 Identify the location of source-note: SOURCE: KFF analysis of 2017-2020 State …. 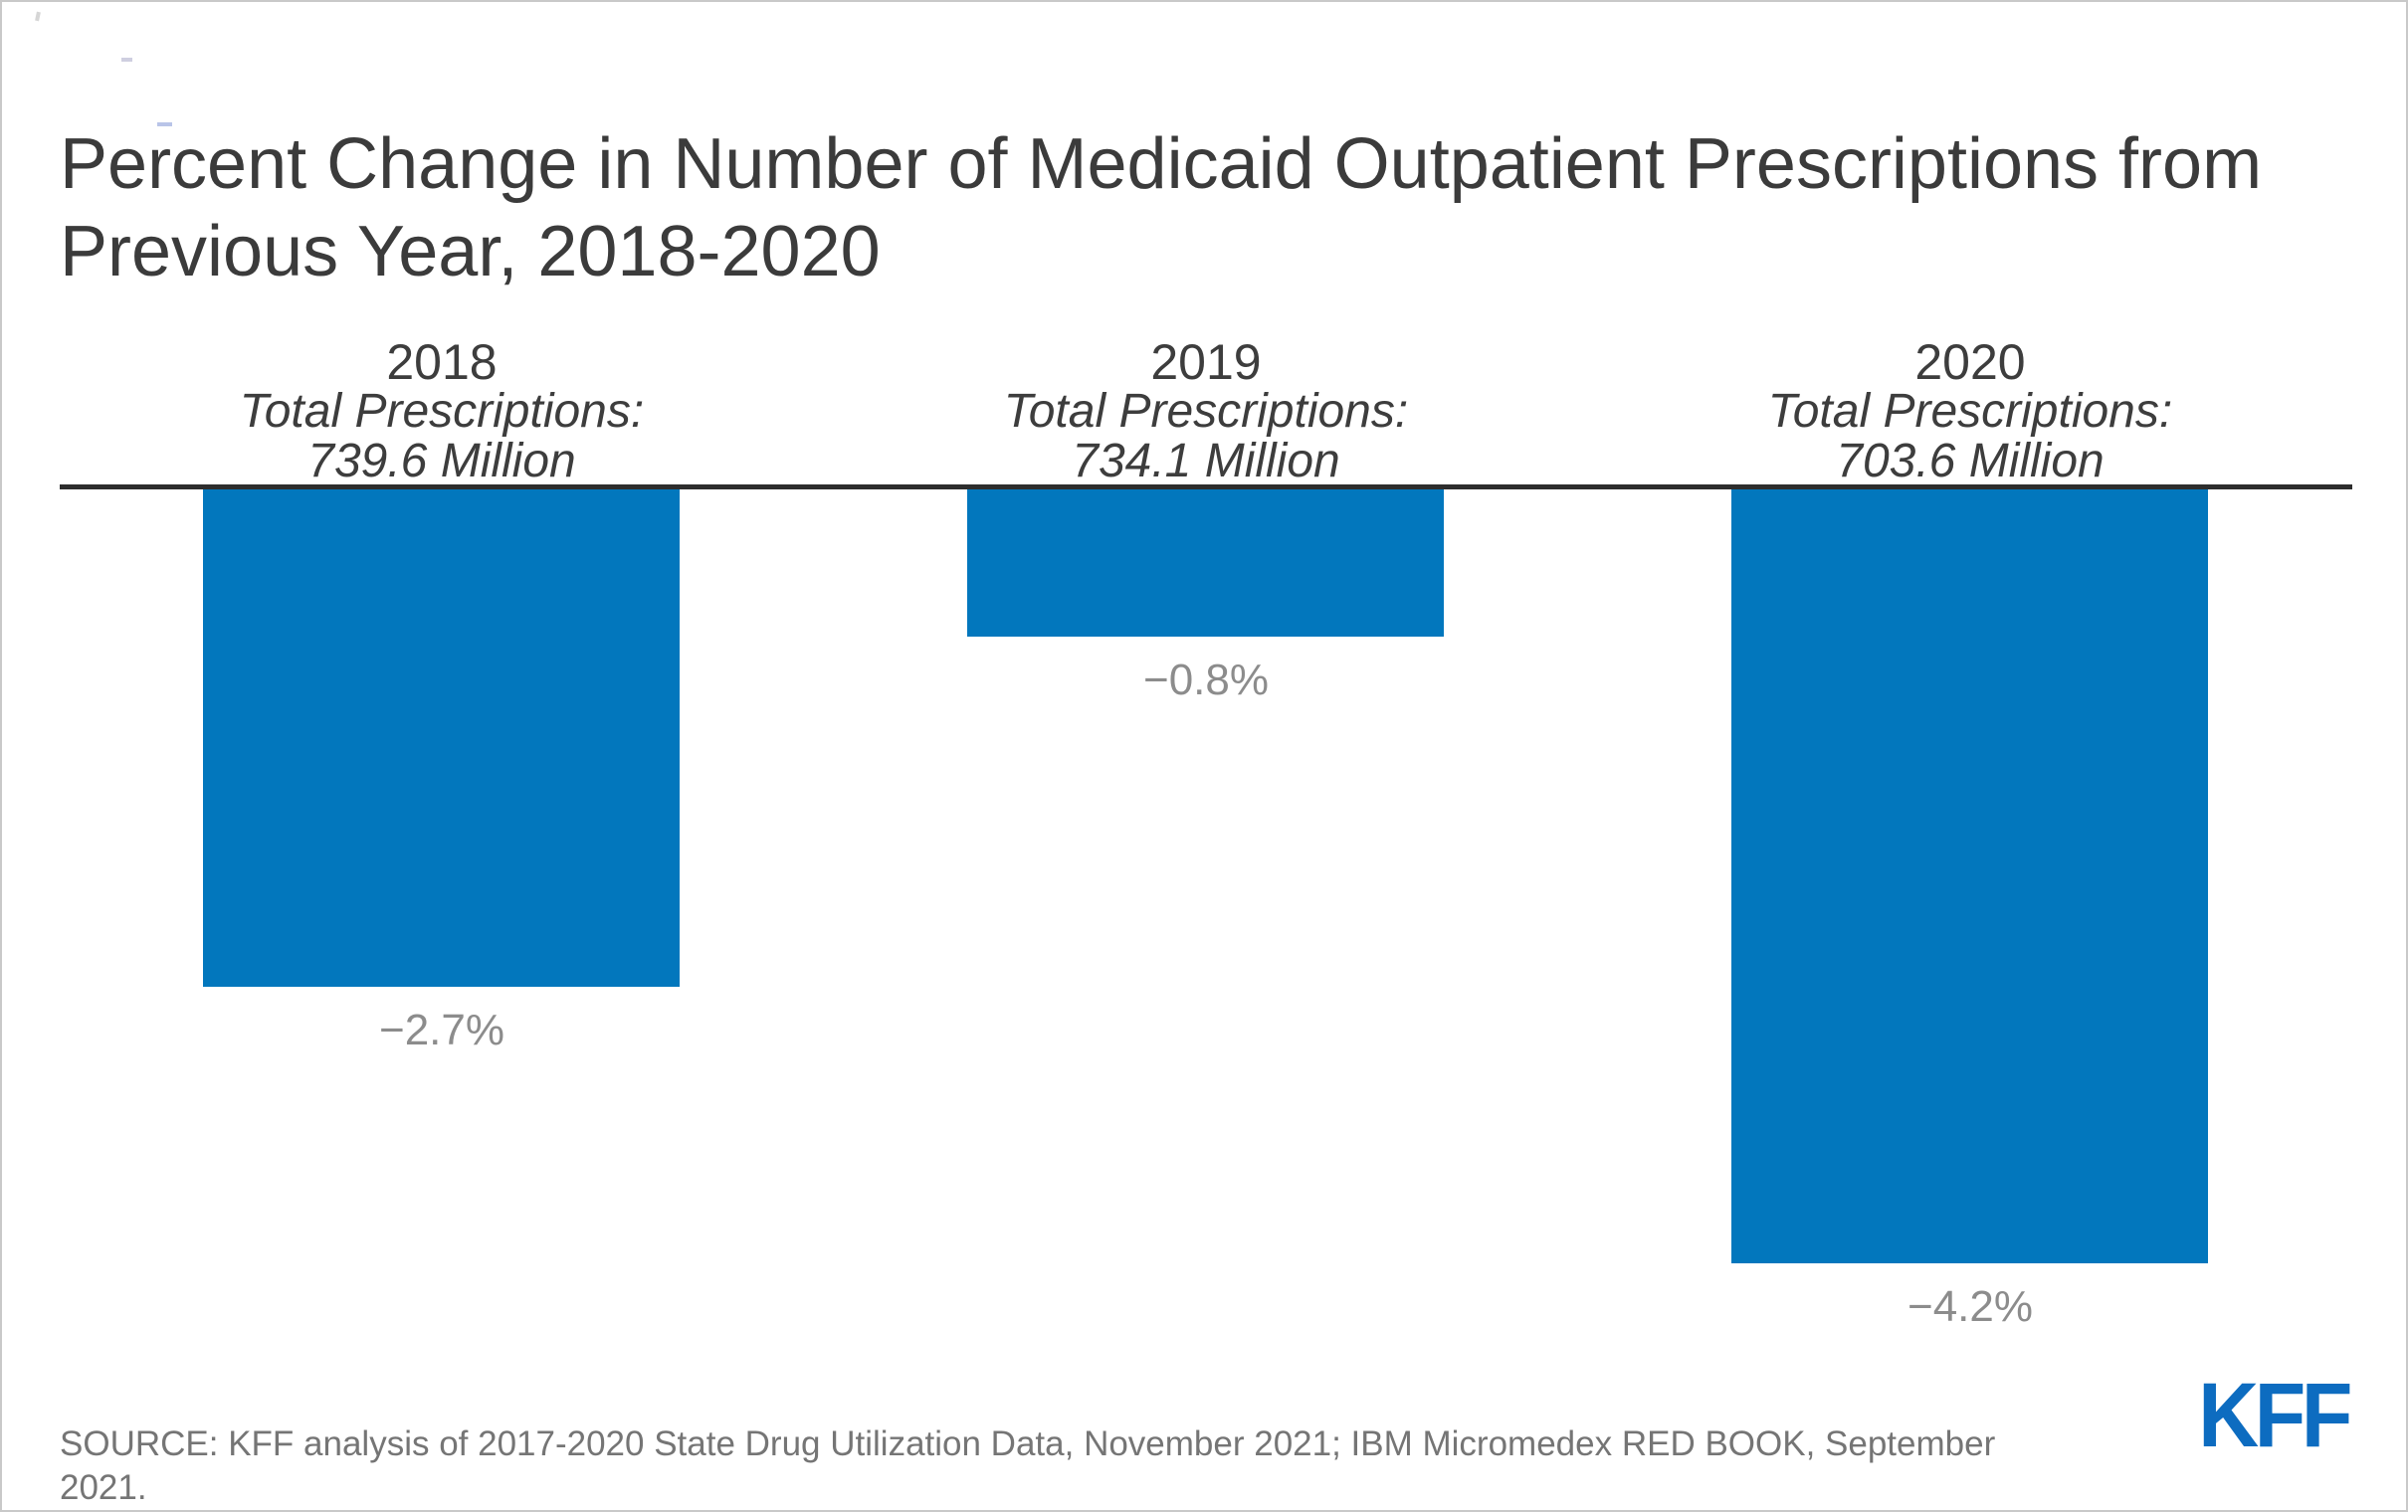
(1028, 1466).